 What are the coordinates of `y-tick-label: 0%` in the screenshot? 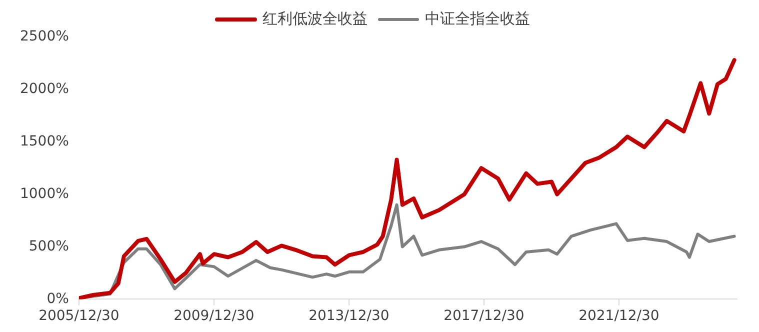 It's located at (57, 298).